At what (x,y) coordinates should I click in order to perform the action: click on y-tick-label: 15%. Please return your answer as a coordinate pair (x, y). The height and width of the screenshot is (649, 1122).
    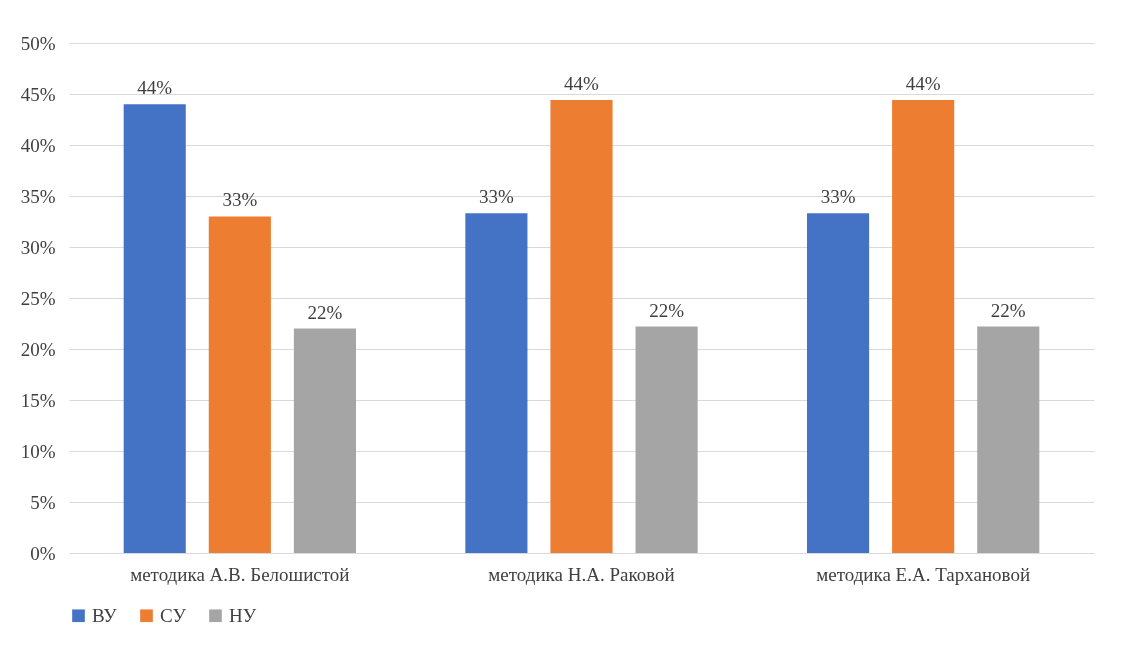
    Looking at the image, I should click on (38, 400).